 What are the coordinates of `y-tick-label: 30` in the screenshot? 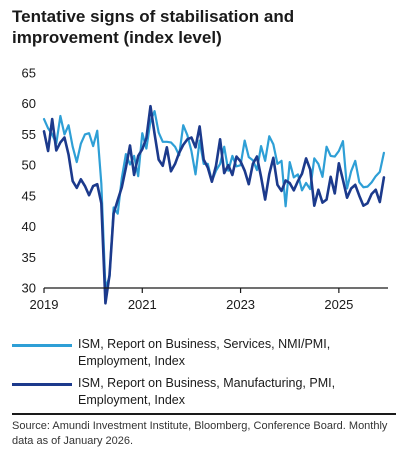 It's located at (29, 288).